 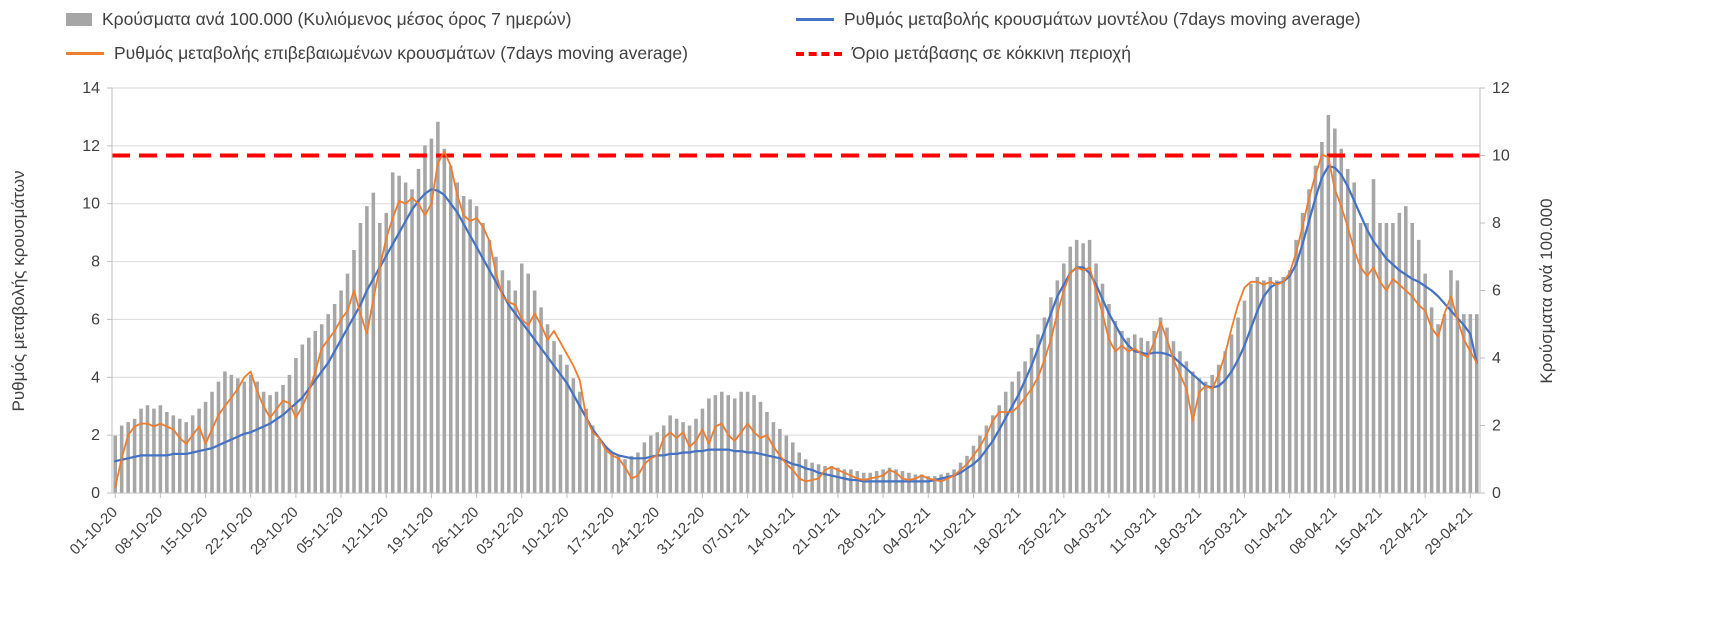 I want to click on svg-text: 07-01-21, so click(x=726, y=531).